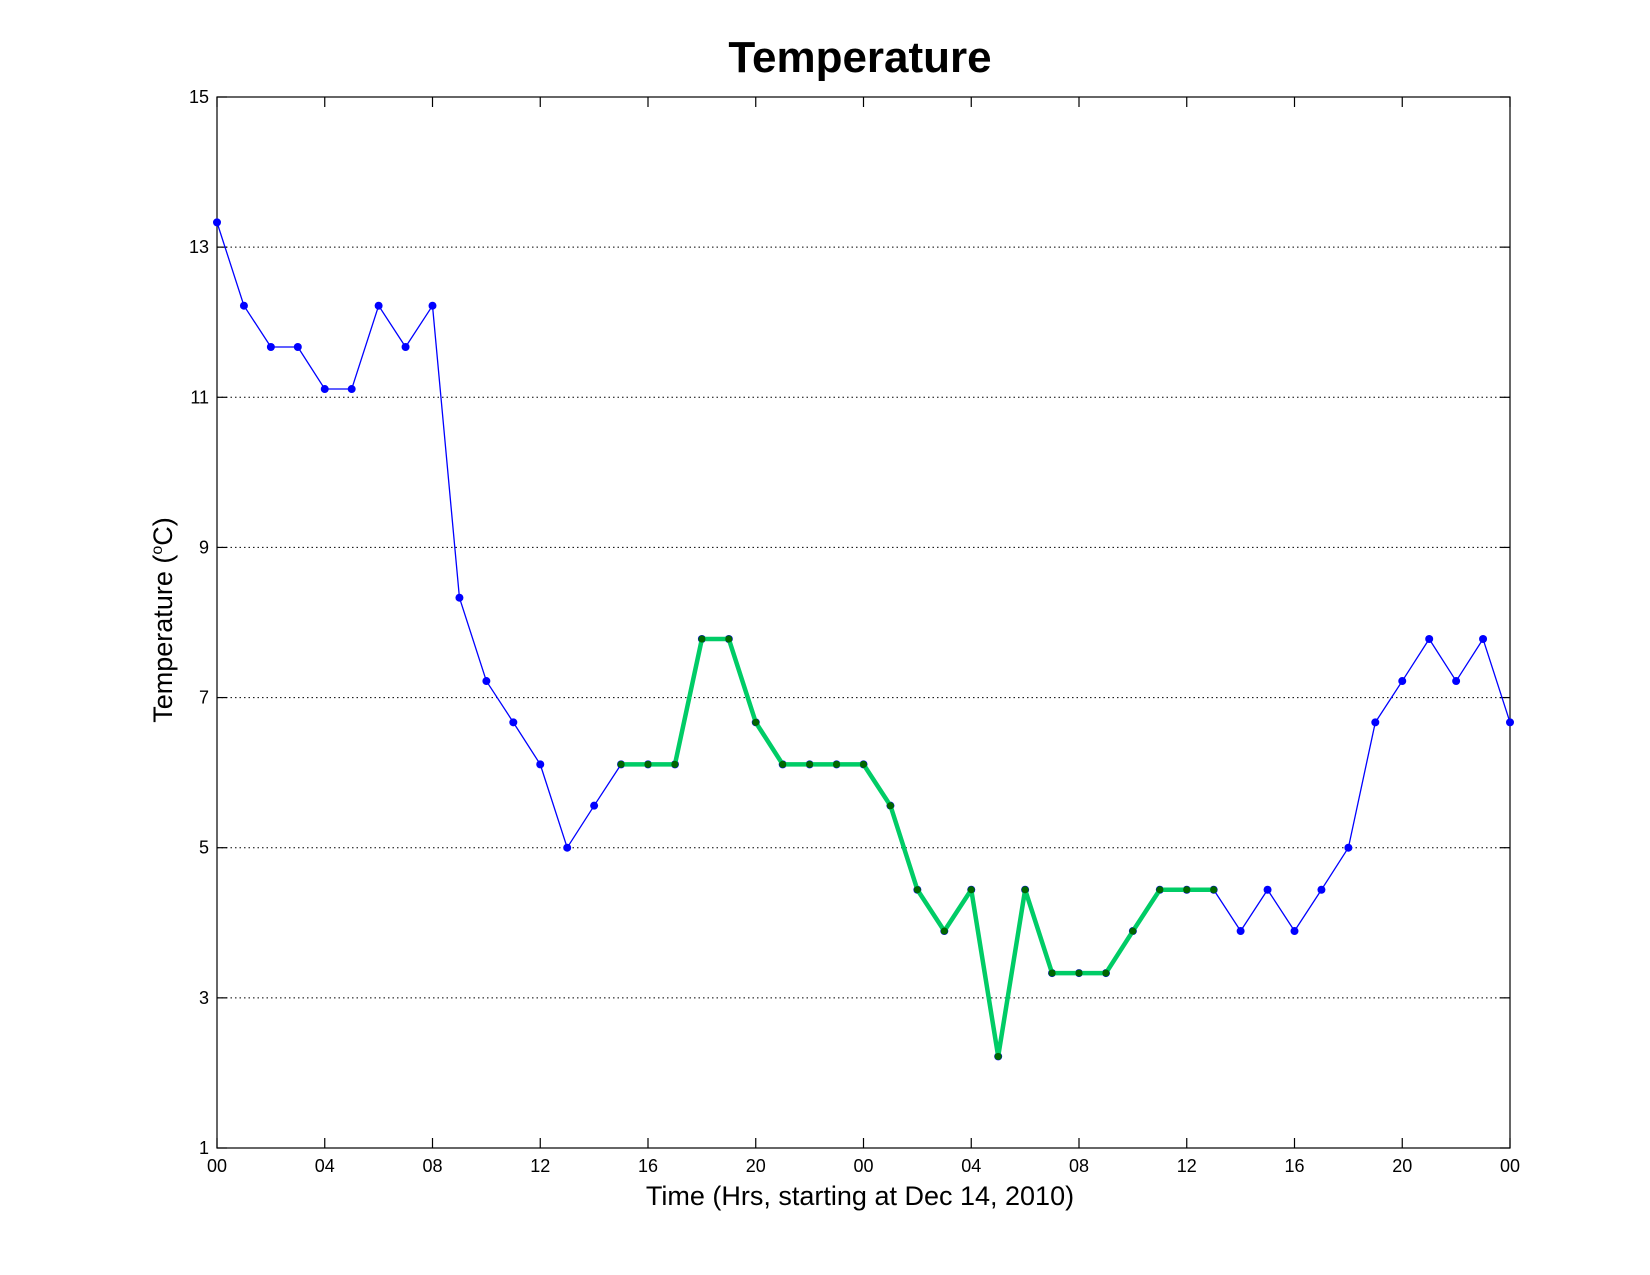 The image size is (1650, 1275). What do you see at coordinates (163, 639) in the screenshot?
I see `y-axis-label-main: Temperature (` at bounding box center [163, 639].